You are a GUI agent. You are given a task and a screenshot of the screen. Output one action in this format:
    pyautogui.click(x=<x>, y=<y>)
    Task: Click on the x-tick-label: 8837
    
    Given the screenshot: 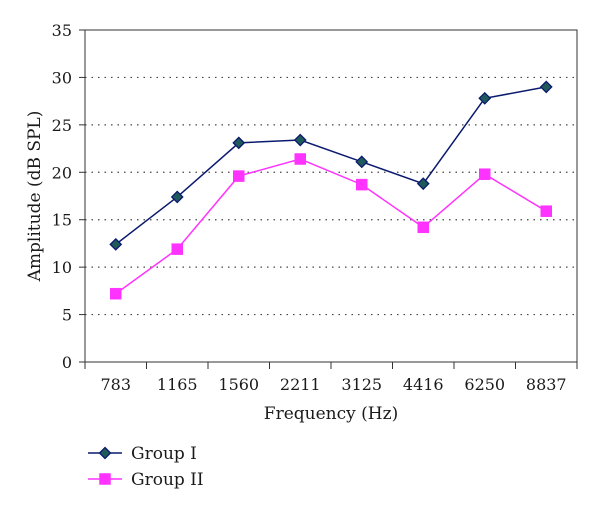 What is the action you would take?
    pyautogui.click(x=546, y=384)
    